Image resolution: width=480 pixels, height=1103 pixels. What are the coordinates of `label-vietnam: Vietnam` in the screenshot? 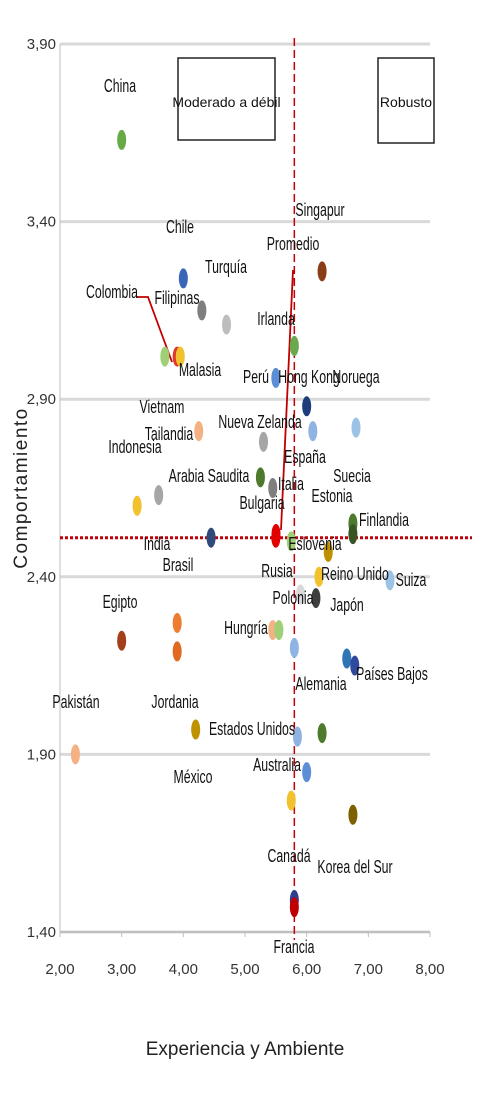 It's located at (162, 408).